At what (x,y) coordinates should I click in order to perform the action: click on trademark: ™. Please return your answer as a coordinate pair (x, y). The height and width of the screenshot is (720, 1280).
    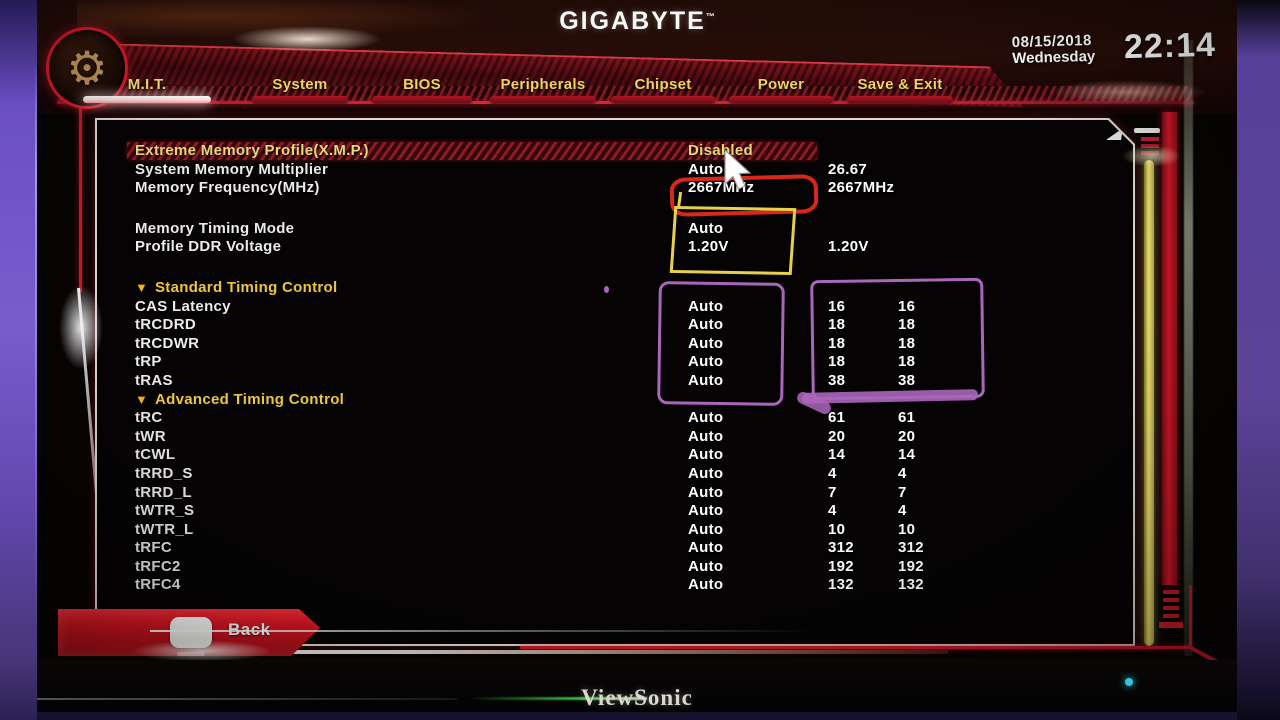
    Looking at the image, I should click on (710, 16).